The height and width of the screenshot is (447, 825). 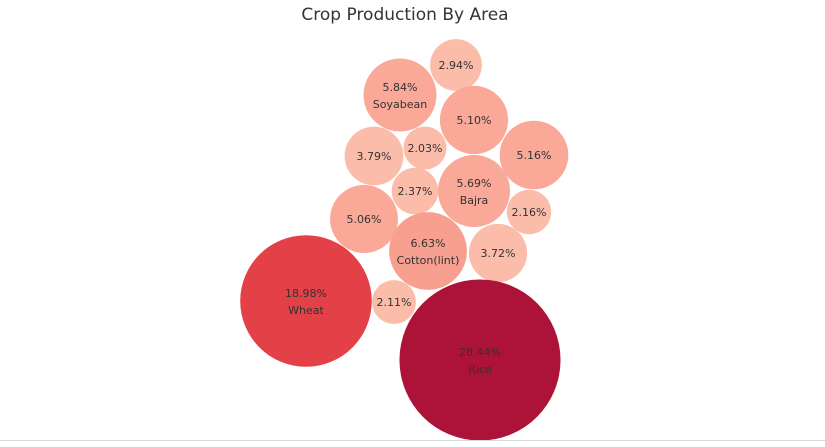 What do you see at coordinates (480, 352) in the screenshot?
I see `bubble-percent-label: 28.44%` at bounding box center [480, 352].